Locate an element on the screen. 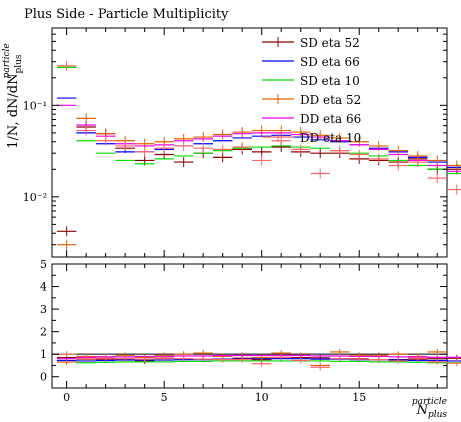 The width and height of the screenshot is (461, 422). ratio-y-tick-label: 3 is located at coordinates (43, 309).